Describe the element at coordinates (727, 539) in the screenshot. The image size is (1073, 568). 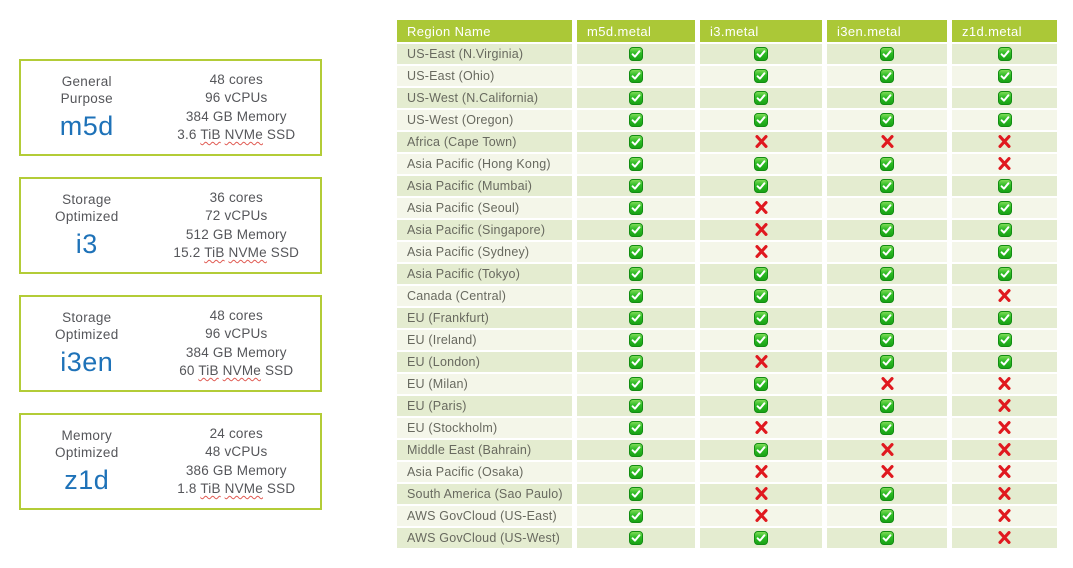
I see `table-row: AWS GovCloud (US-West)` at that location.